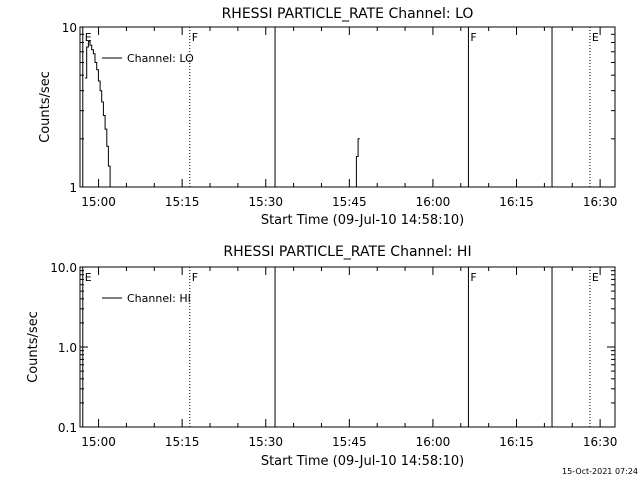 Image resolution: width=640 pixels, height=480 pixels. Describe the element at coordinates (159, 298) in the screenshot. I see `legend-label: Channel: HI` at that location.